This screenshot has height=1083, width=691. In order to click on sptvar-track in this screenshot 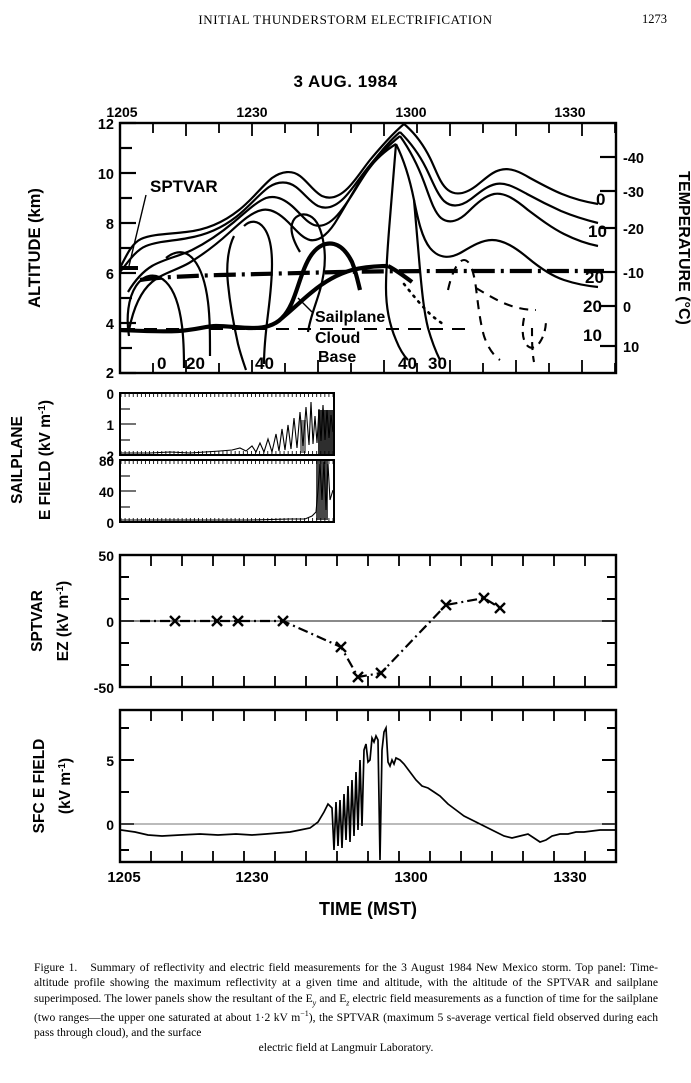, I will do `click(362, 274)`.